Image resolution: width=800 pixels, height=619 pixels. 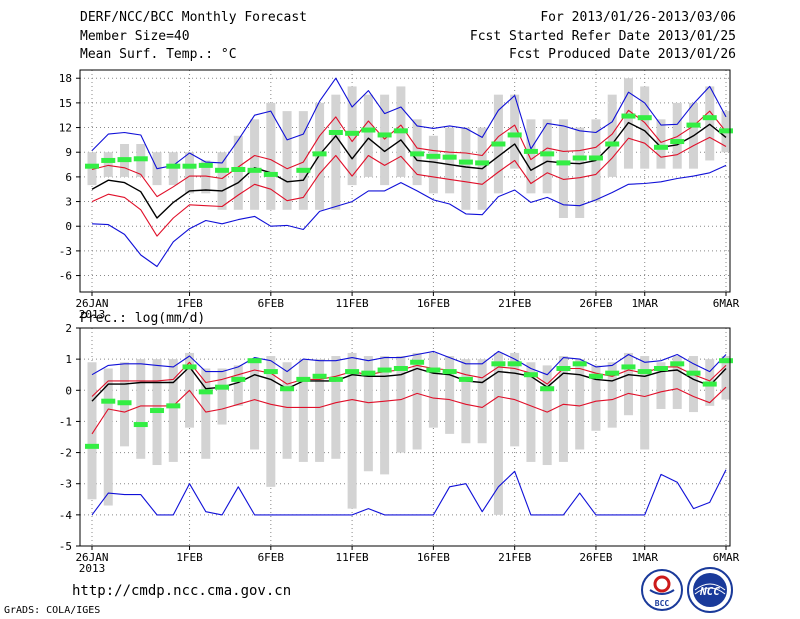 I want to click on y-tick-label: 3, so click(x=68, y=202).